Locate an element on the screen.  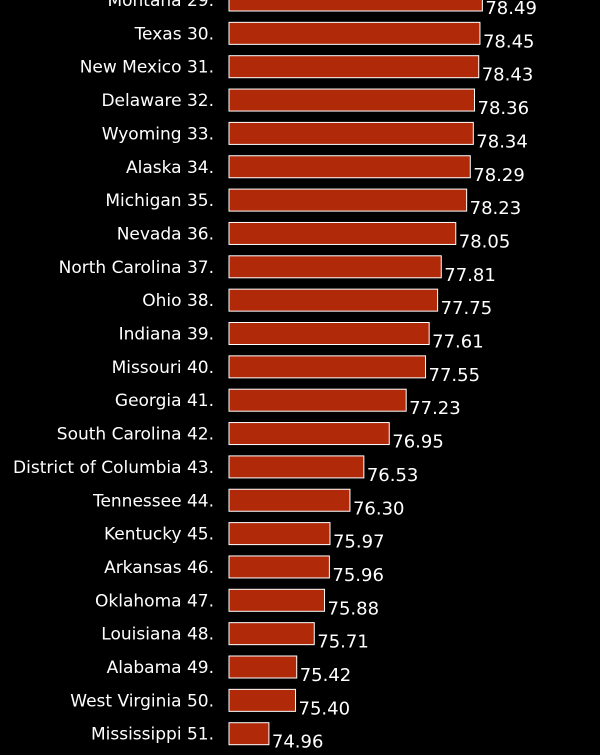
data-label: 77.55 is located at coordinates (455, 375).